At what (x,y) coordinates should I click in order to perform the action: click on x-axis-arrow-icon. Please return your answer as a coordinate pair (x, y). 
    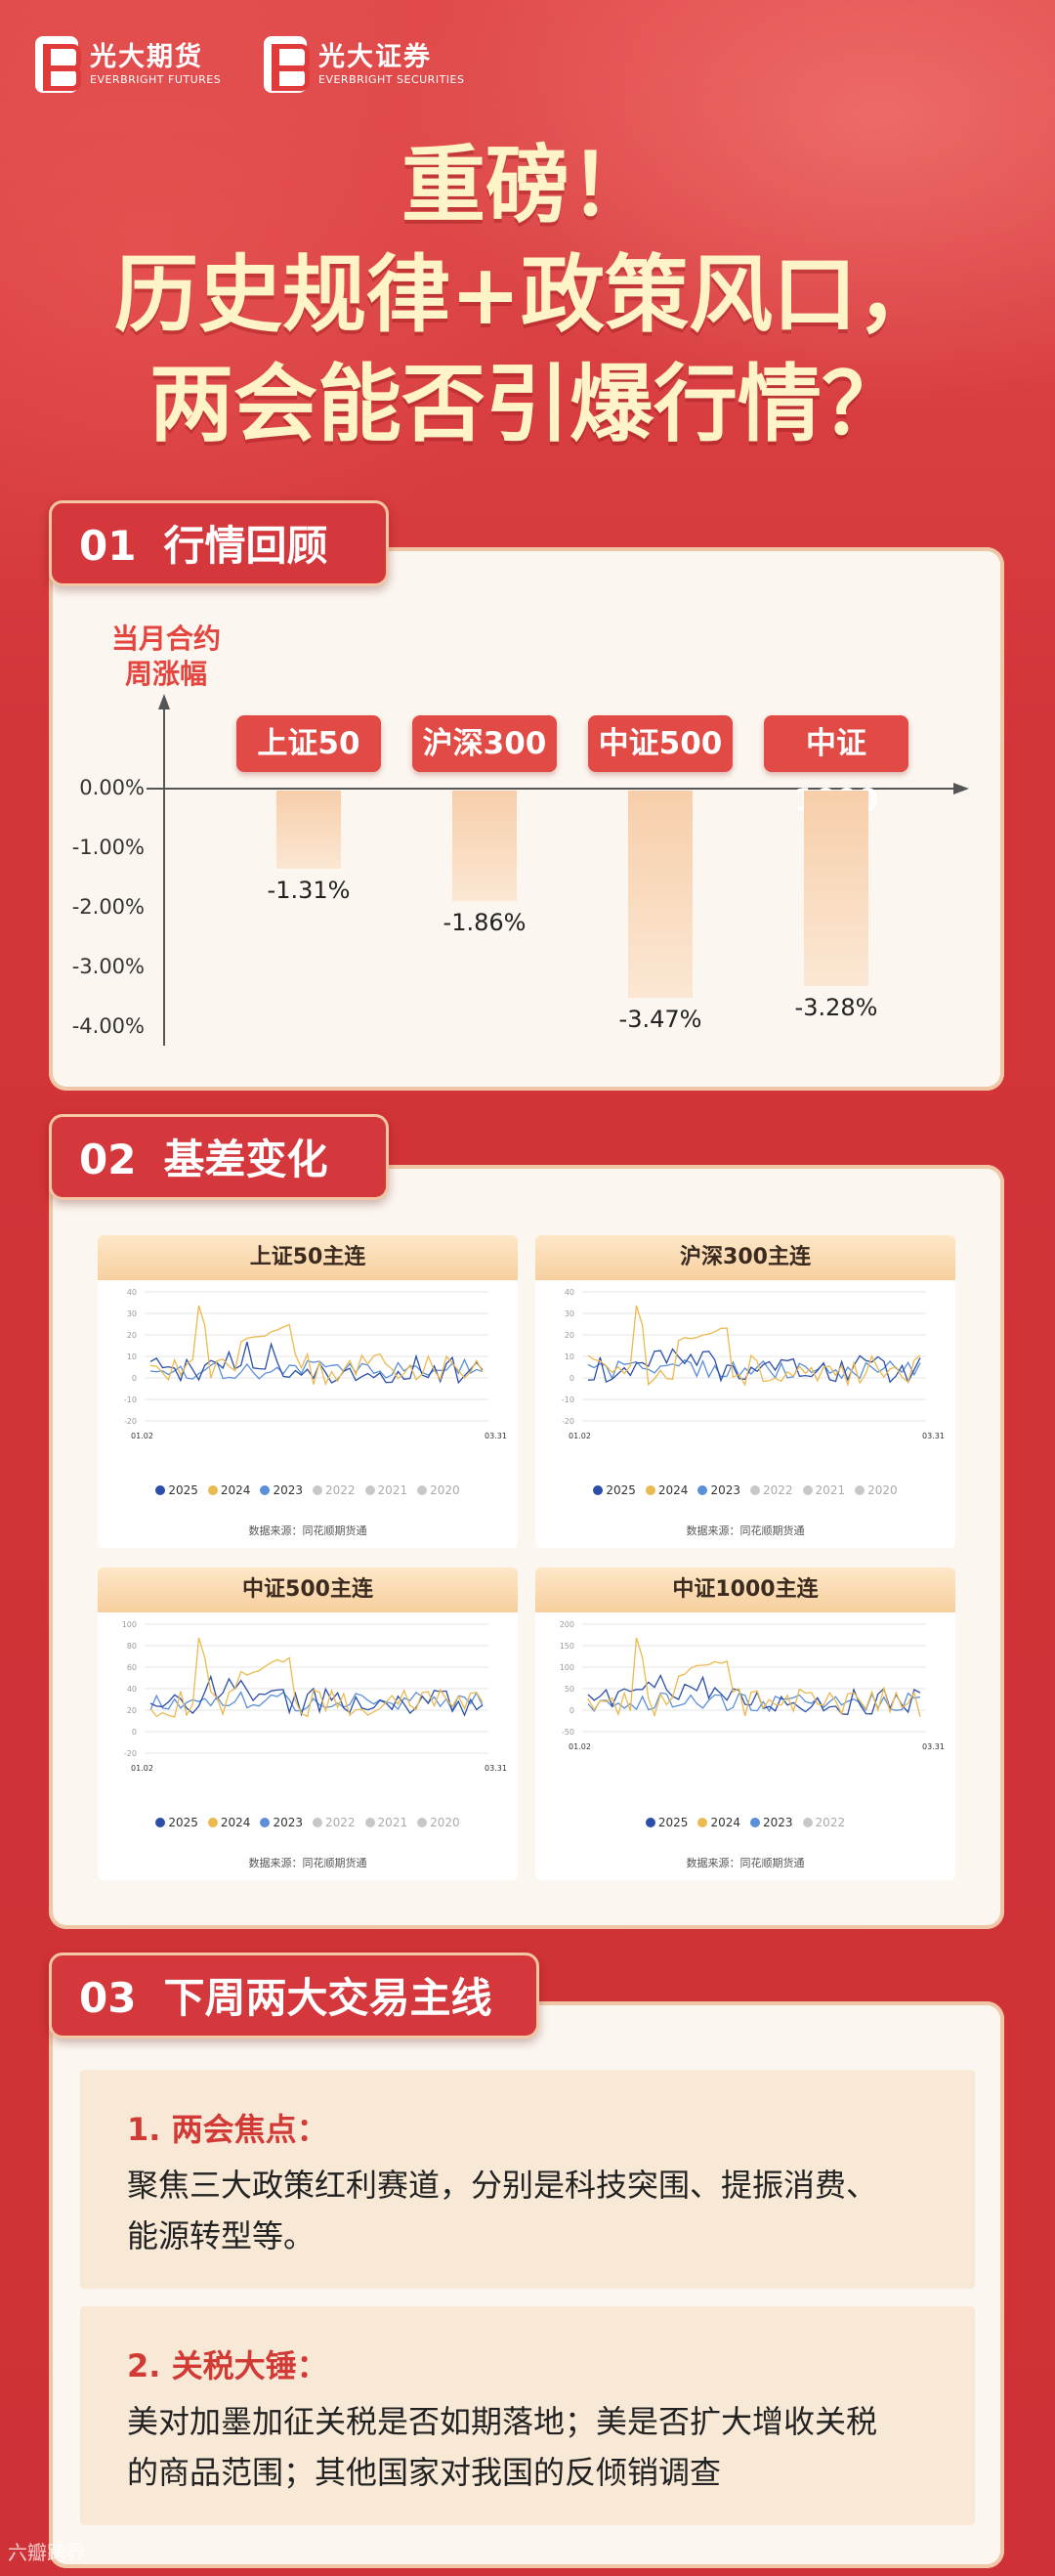
    Looking at the image, I should click on (961, 789).